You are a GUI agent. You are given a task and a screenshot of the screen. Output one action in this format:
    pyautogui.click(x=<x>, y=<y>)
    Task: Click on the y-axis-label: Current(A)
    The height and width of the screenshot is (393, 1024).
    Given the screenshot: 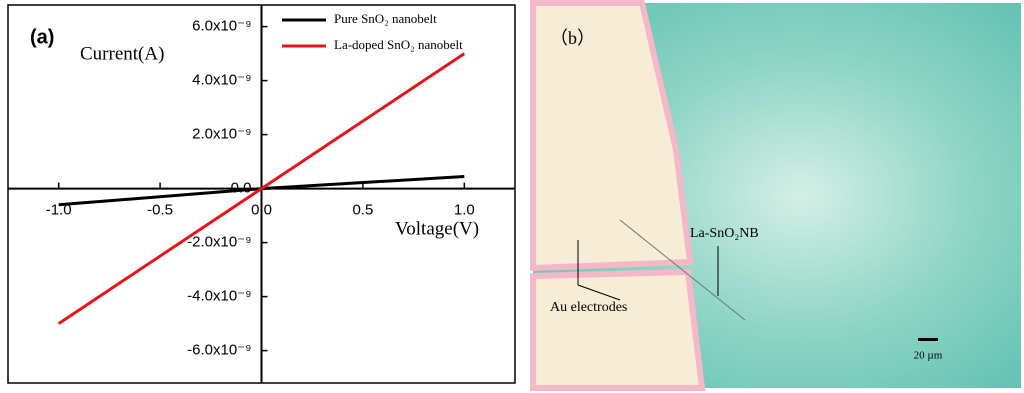 What is the action you would take?
    pyautogui.click(x=122, y=53)
    